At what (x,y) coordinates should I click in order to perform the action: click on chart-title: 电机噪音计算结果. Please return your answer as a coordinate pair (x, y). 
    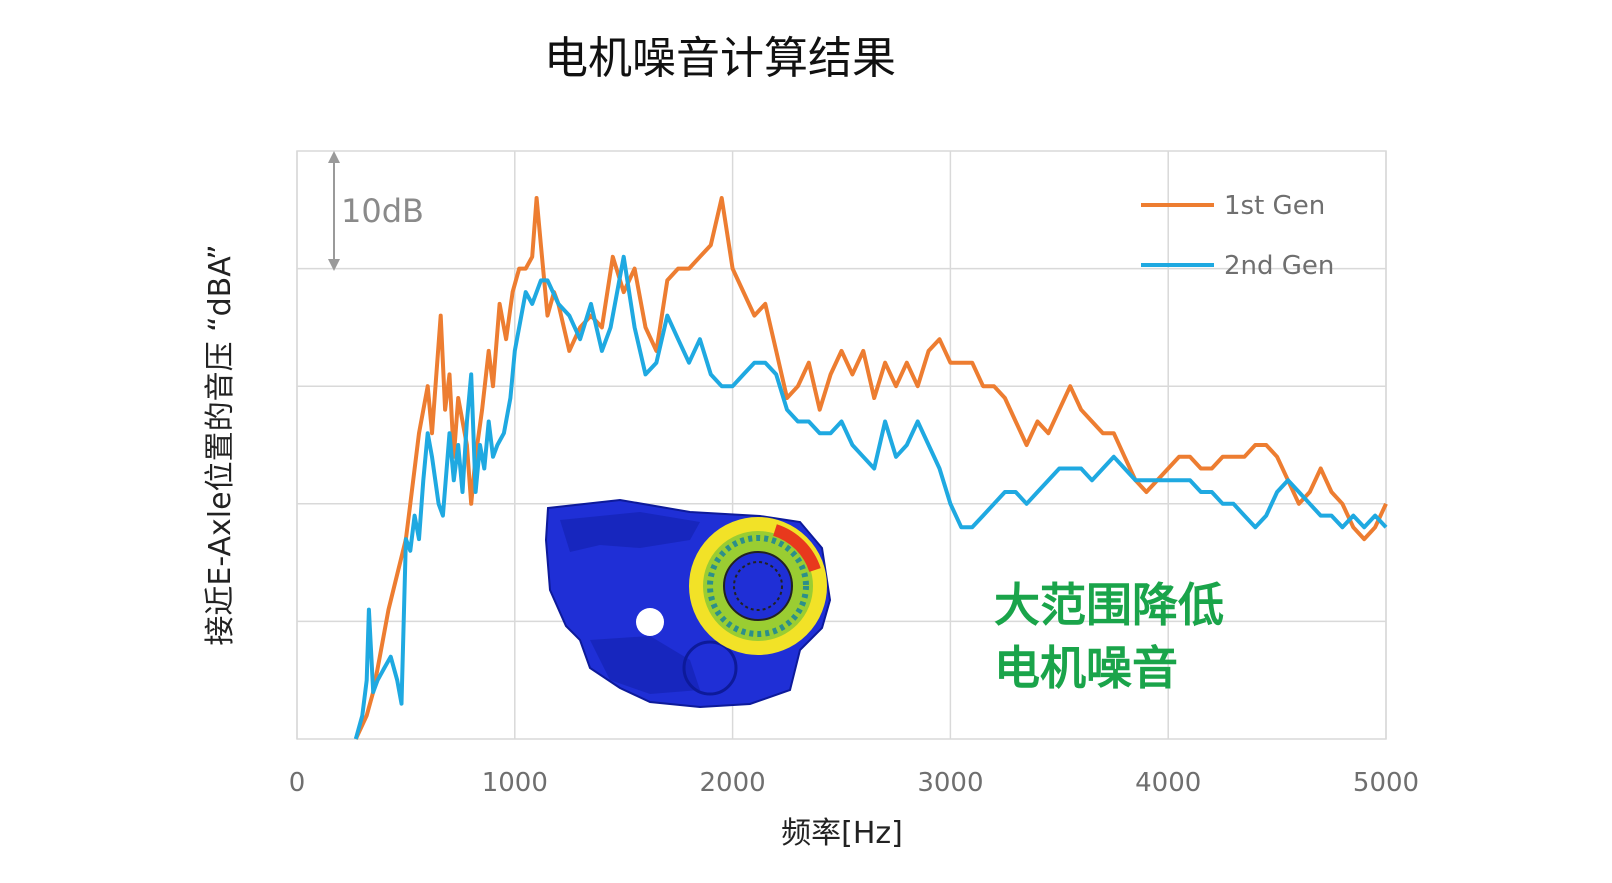
    Looking at the image, I should click on (720, 58).